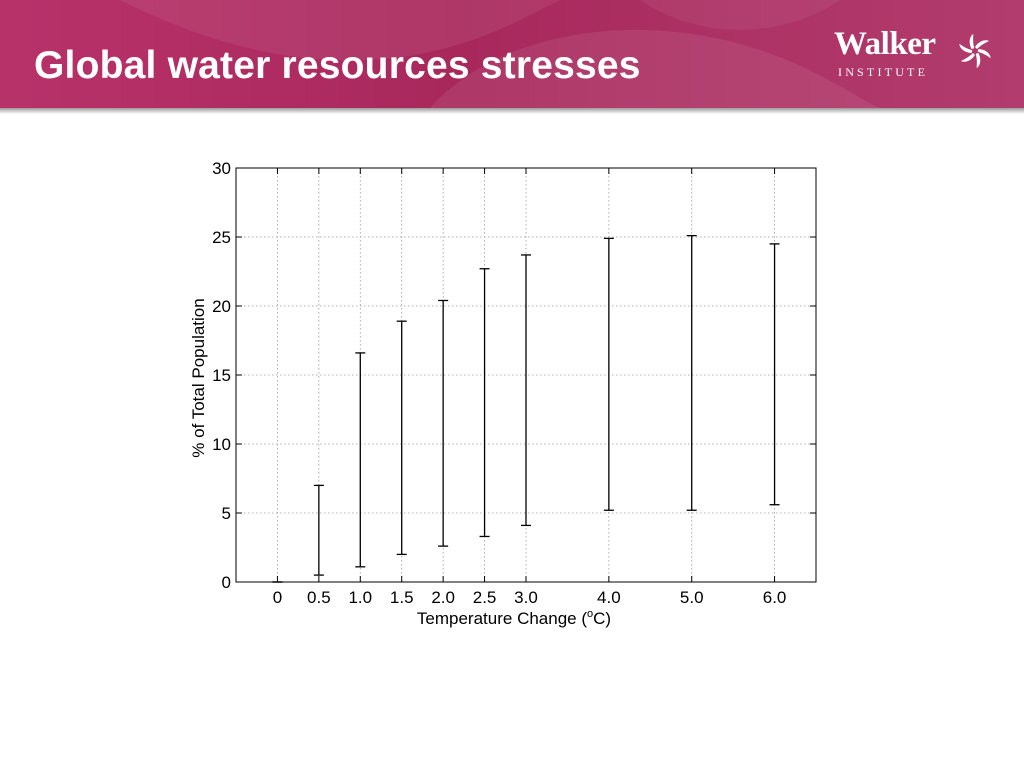  I want to click on x-tick-label: 1.0, so click(360, 597).